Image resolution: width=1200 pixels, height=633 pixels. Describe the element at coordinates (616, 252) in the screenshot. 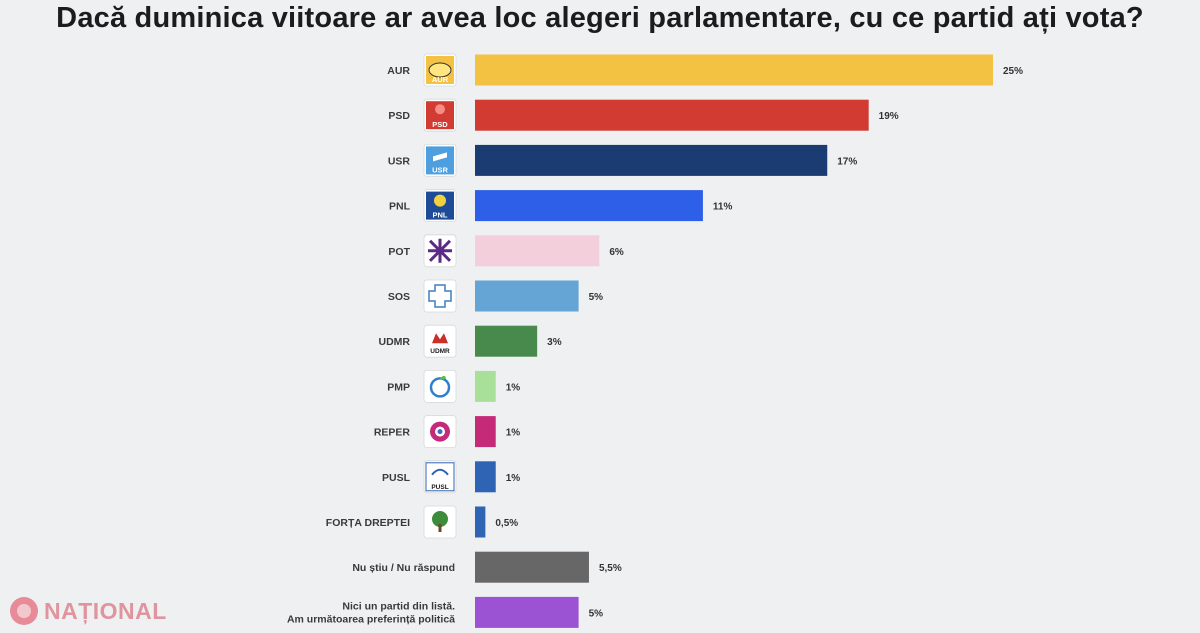

I see `value-label: 6%` at that location.